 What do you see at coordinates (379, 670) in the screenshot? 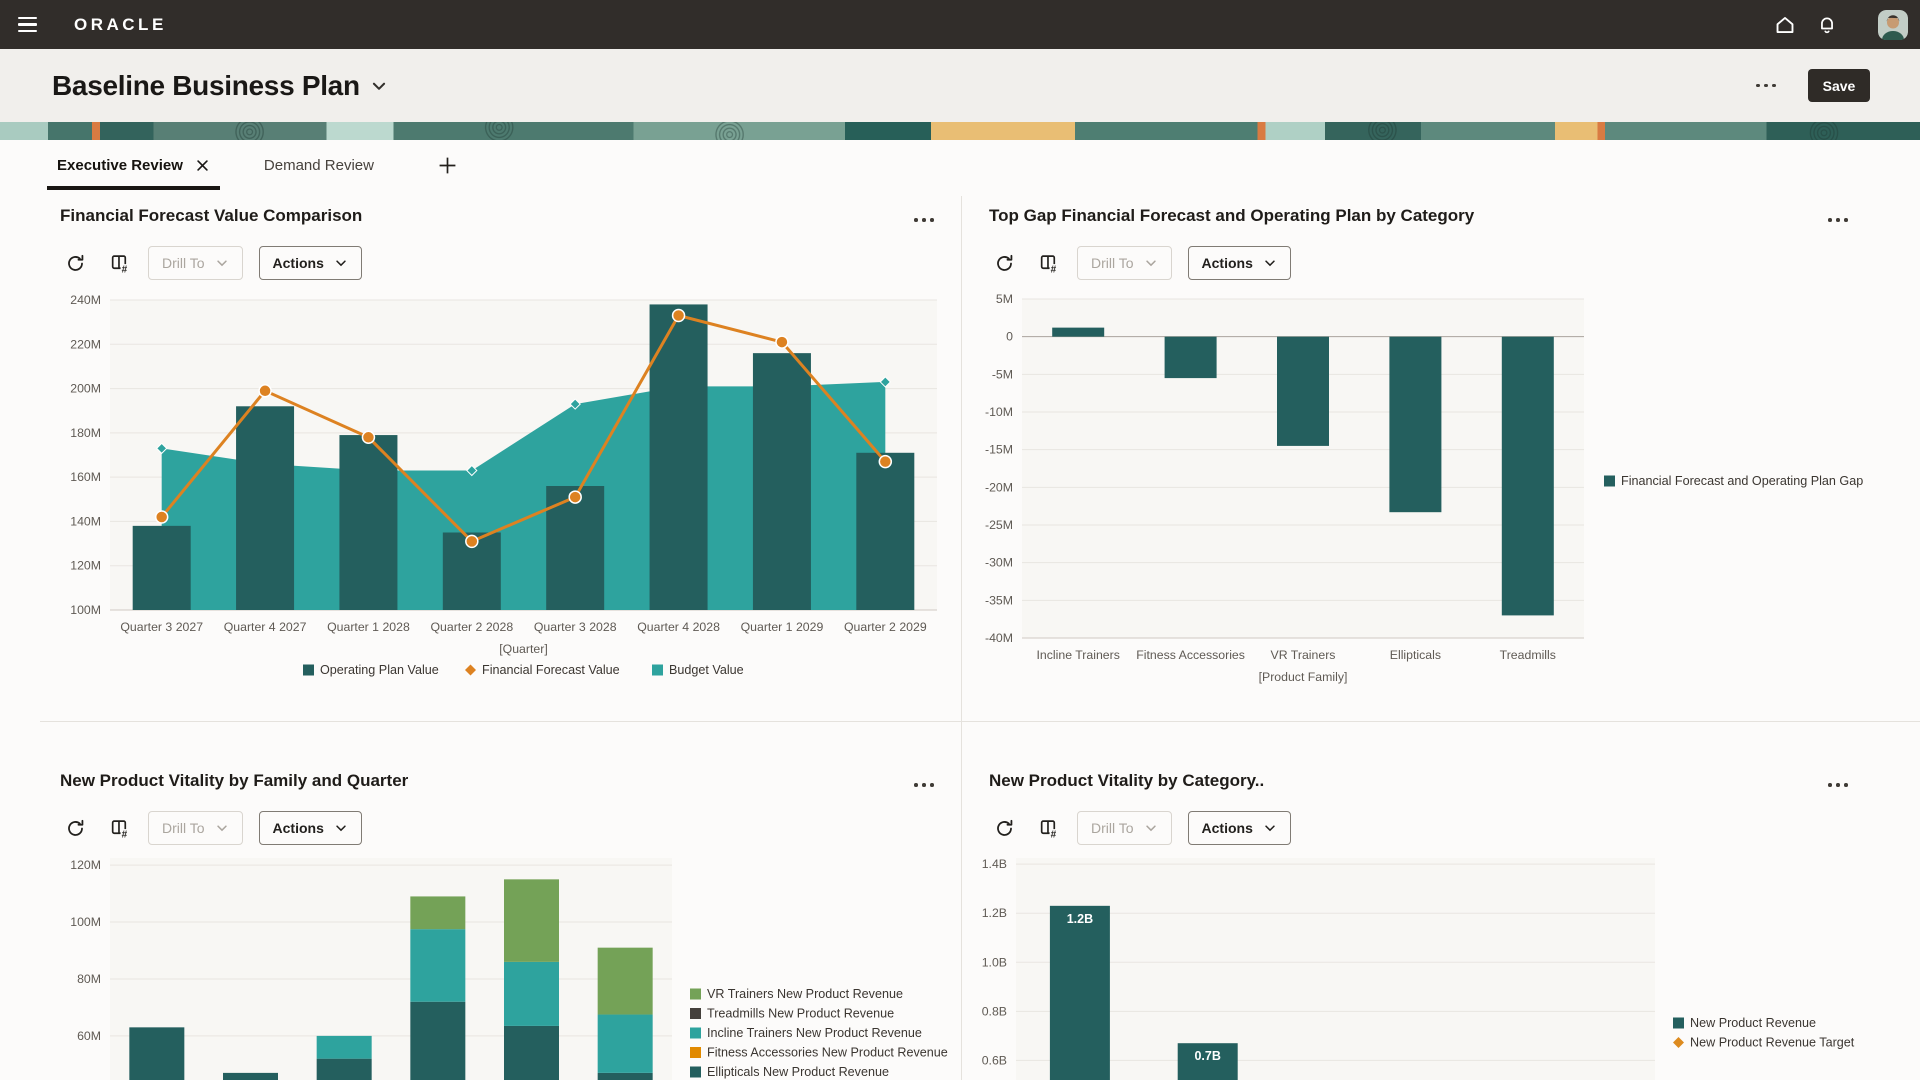
I see `svg-text: Operating Plan Value` at bounding box center [379, 670].